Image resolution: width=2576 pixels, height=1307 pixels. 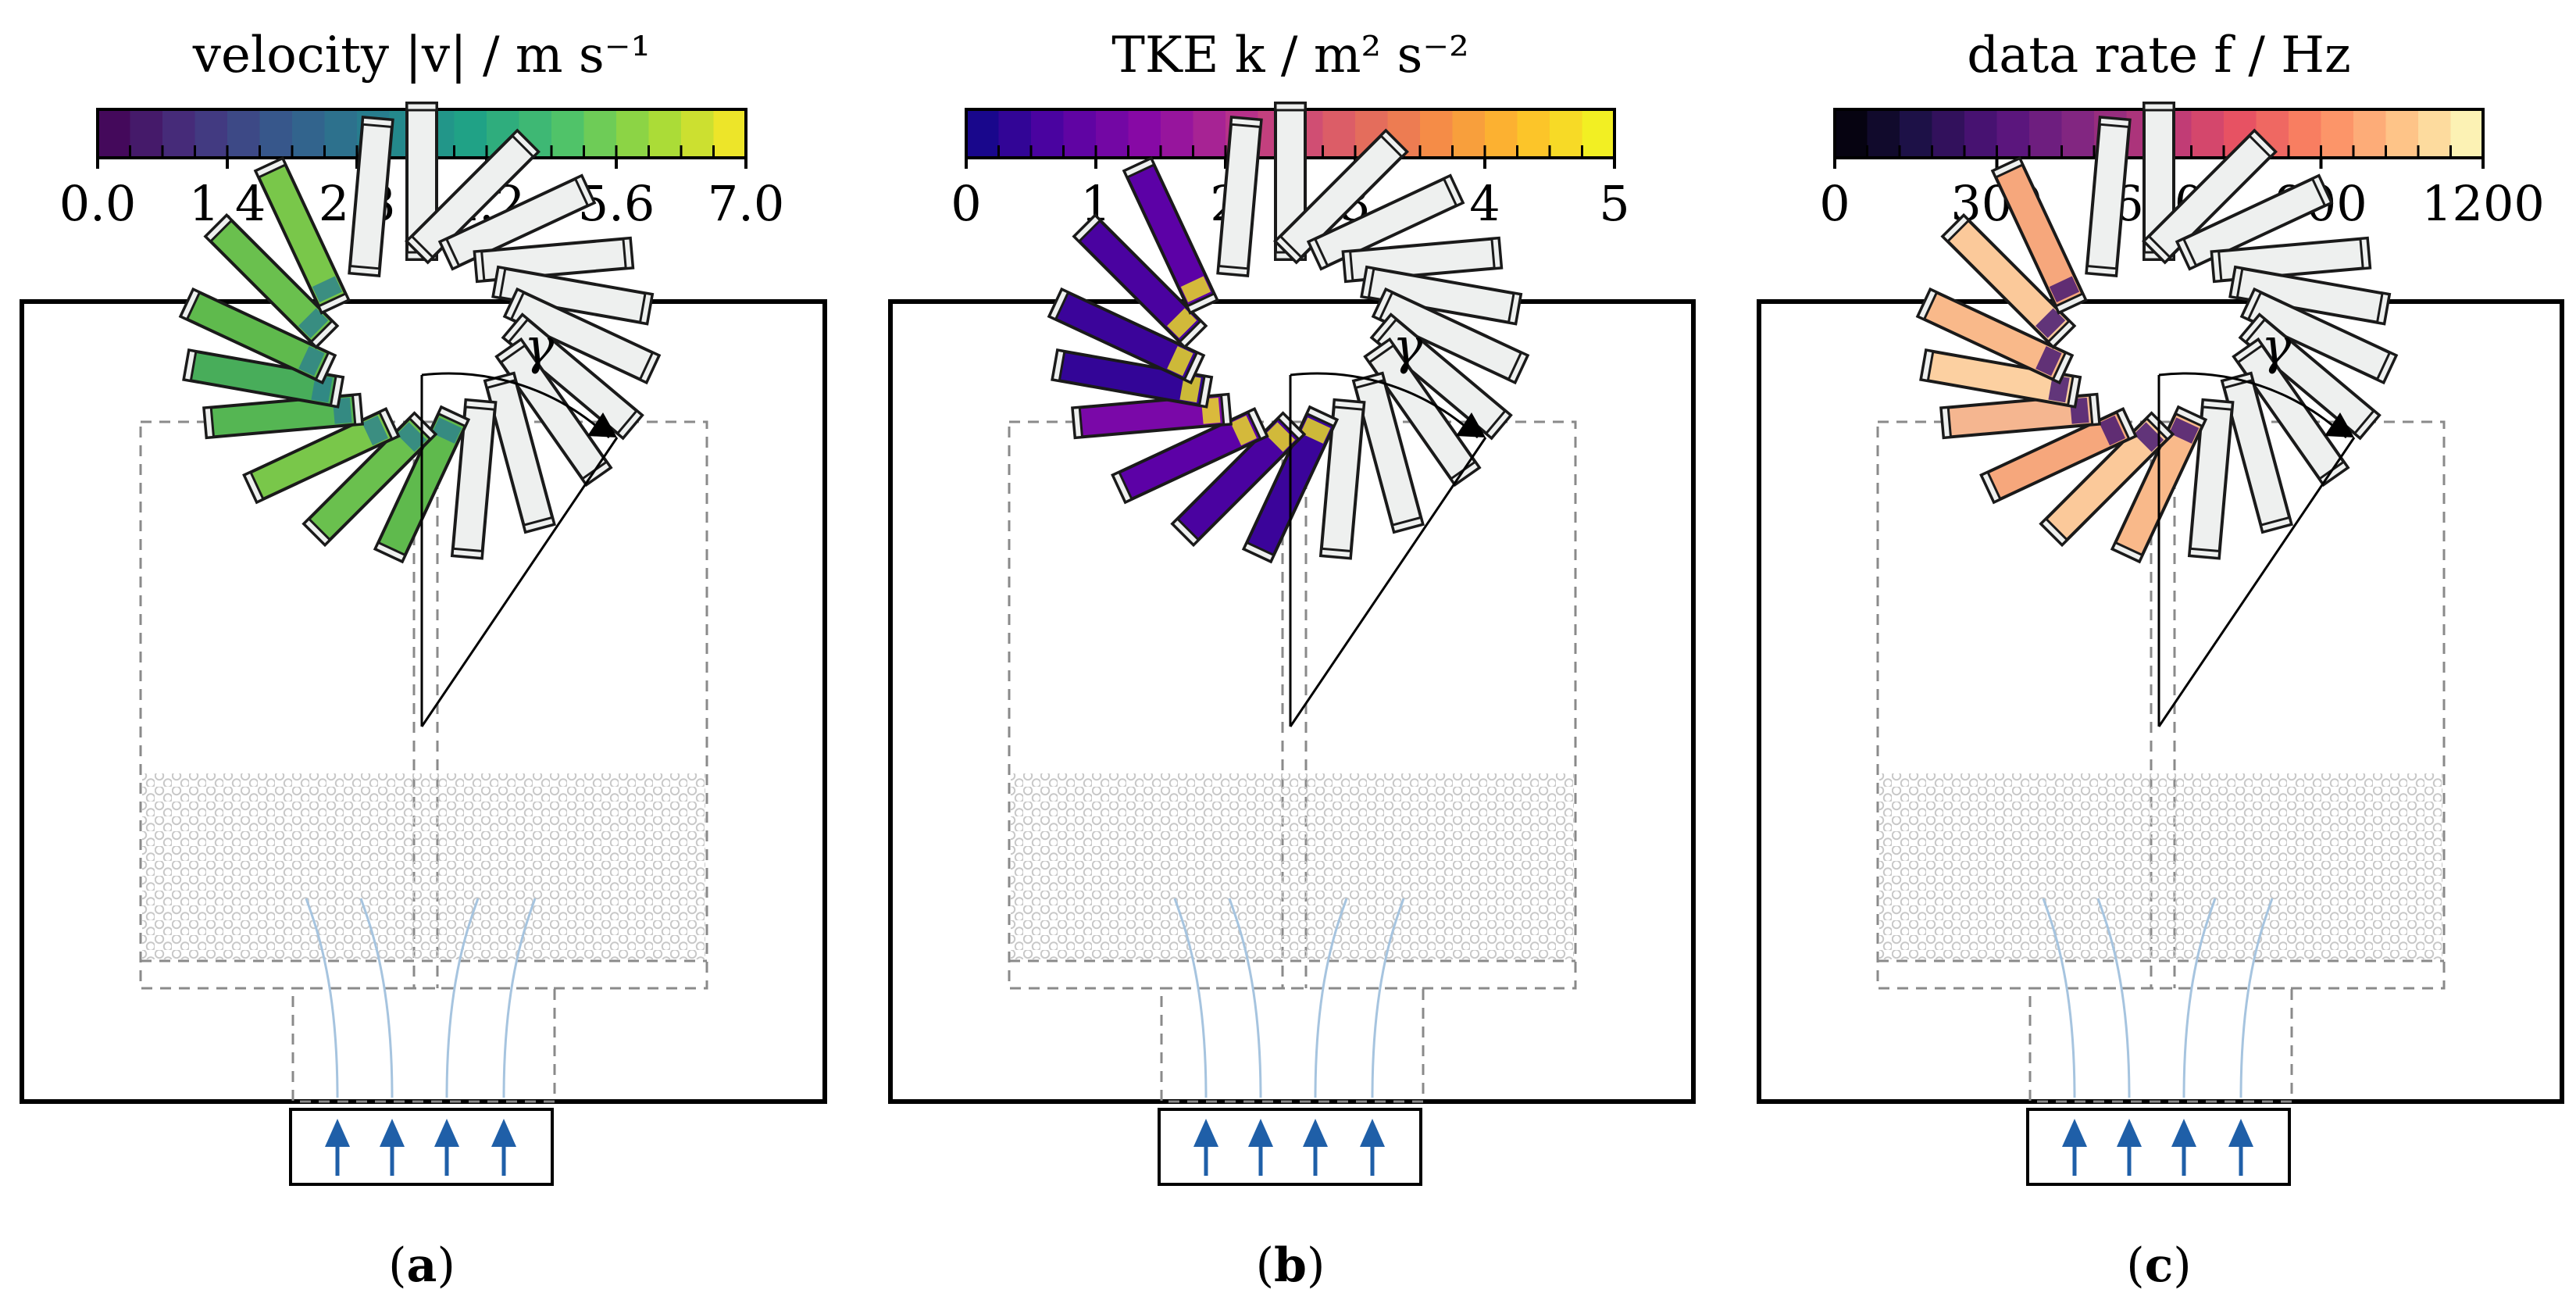 I want to click on honeycomb-region, so click(x=1292, y=866).